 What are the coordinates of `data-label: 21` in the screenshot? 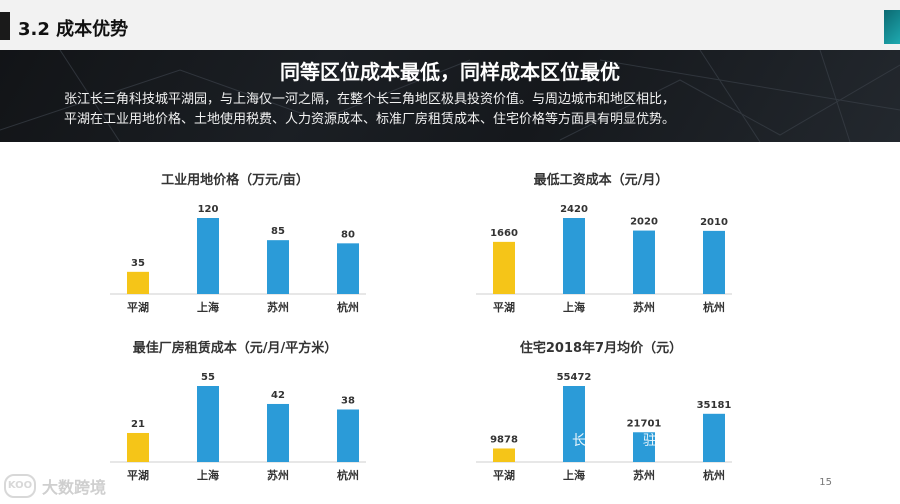 It's located at (138, 424).